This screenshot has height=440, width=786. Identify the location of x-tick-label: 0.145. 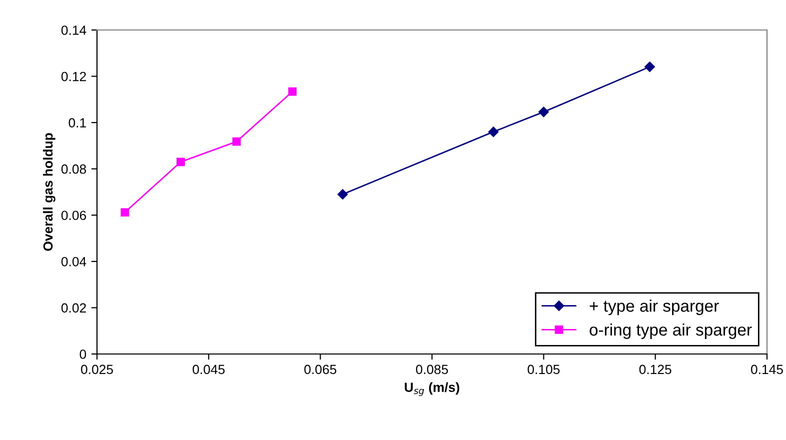
(767, 369).